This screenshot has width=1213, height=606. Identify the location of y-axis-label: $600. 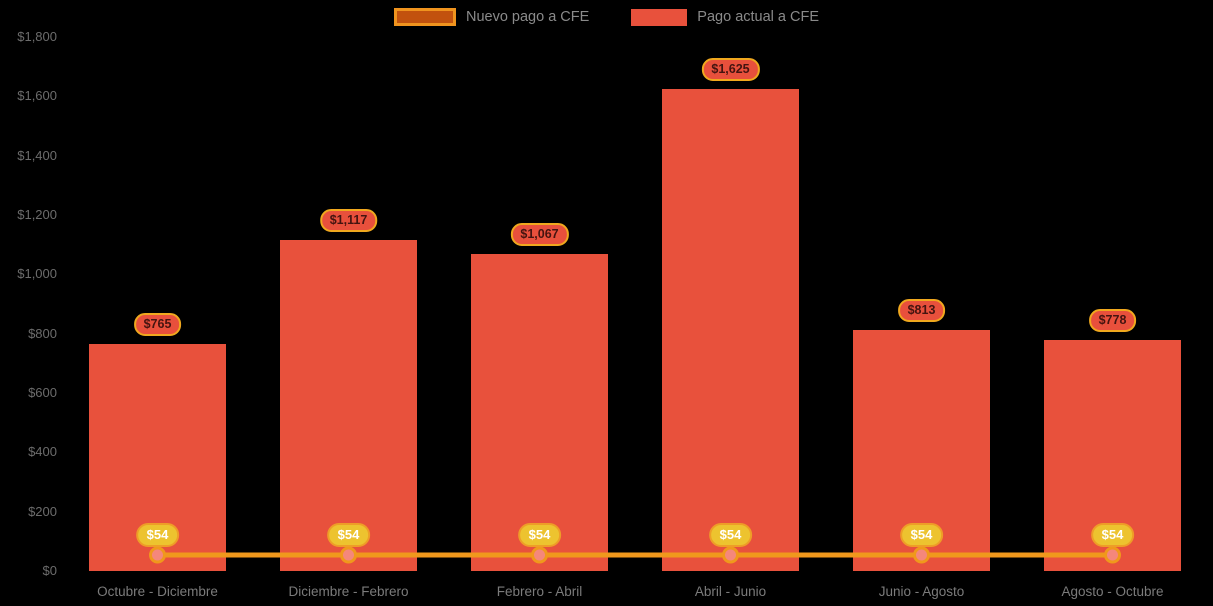
(42, 392).